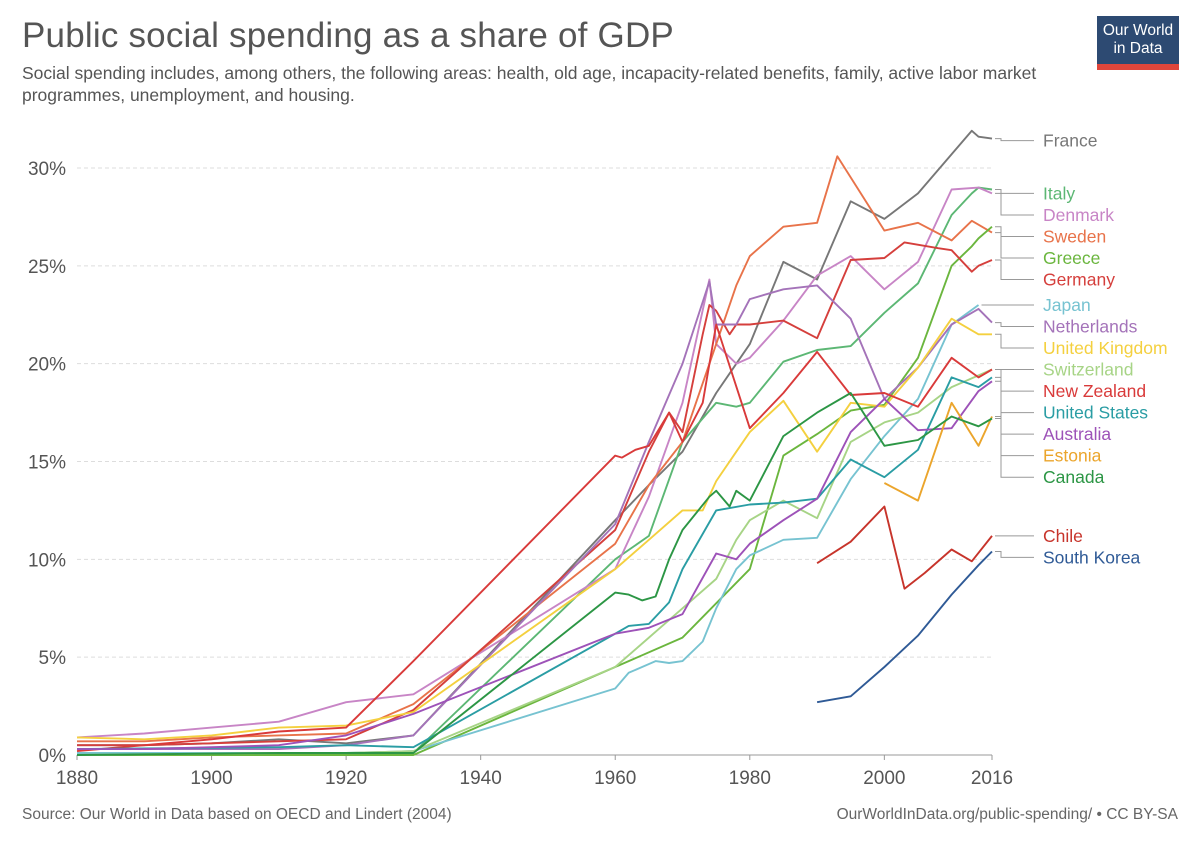  What do you see at coordinates (1092, 557) in the screenshot?
I see `series-label-south-korea: South Korea` at bounding box center [1092, 557].